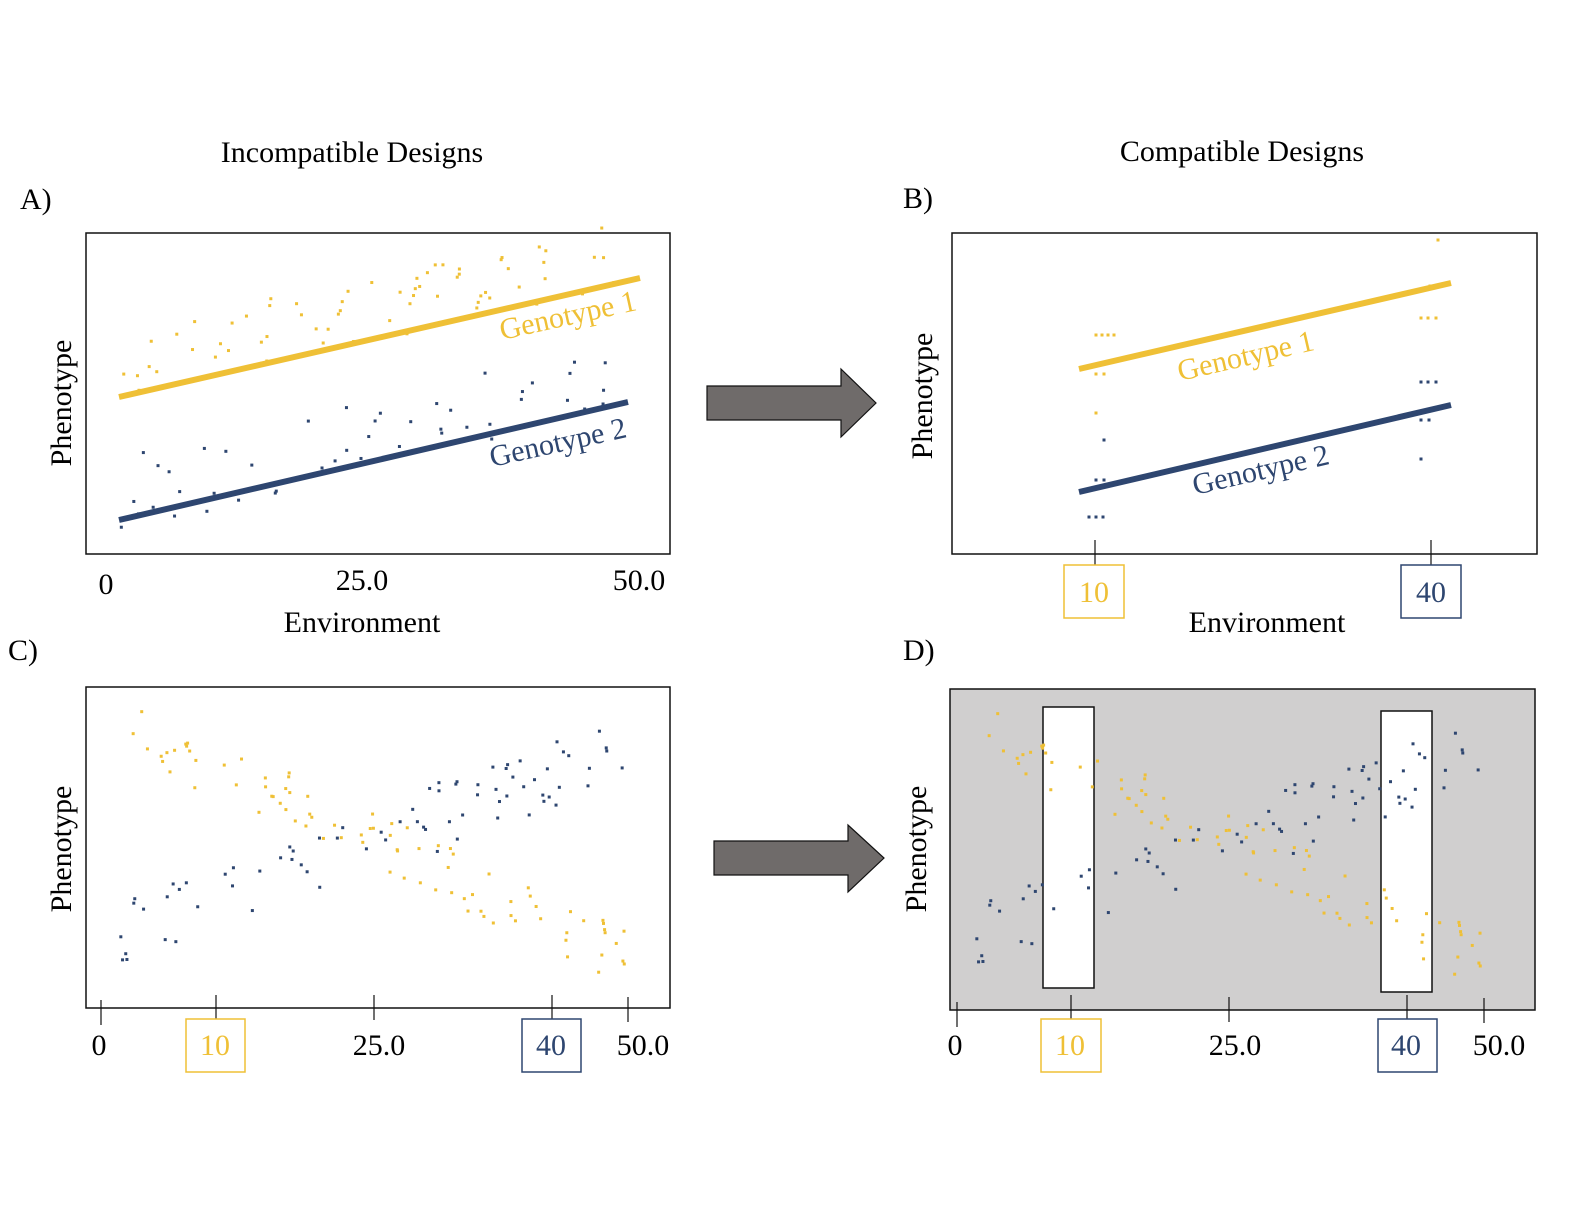 This screenshot has height=1224, width=1584. What do you see at coordinates (1218, 880) in the screenshot?
I see `panel-d: Phenotype 0 10 25.0 40 50.0` at bounding box center [1218, 880].